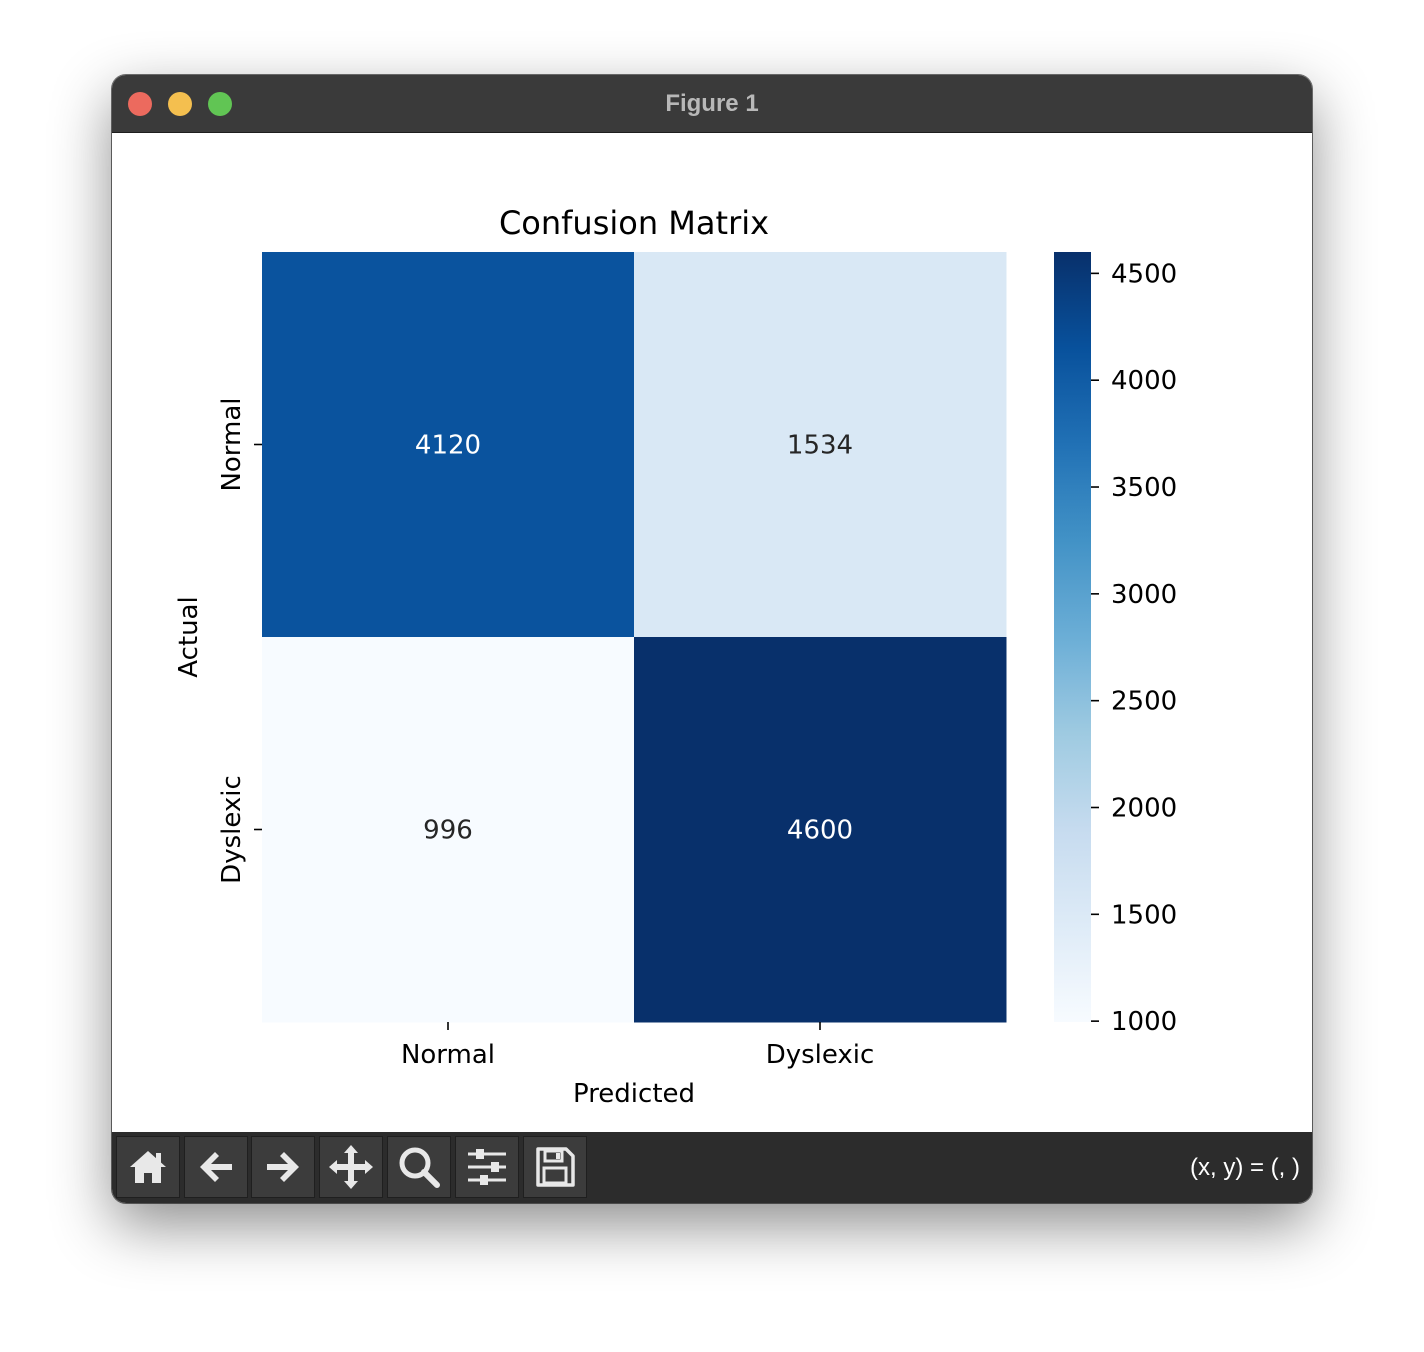  I want to click on sliders-icon, so click(487, 1167).